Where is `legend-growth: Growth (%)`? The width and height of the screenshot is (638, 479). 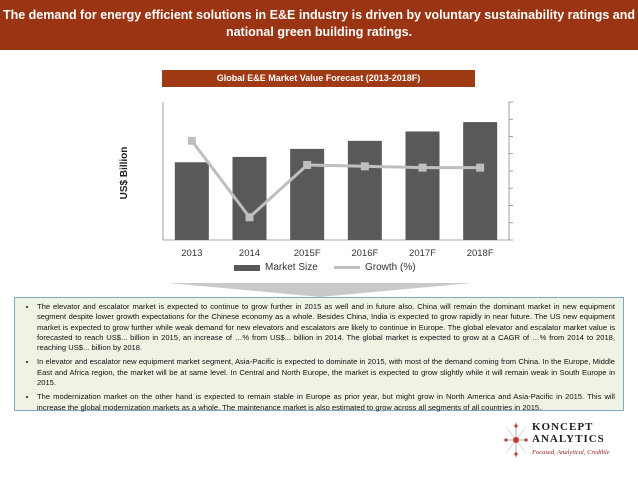
legend-growth: Growth (%) is located at coordinates (375, 267).